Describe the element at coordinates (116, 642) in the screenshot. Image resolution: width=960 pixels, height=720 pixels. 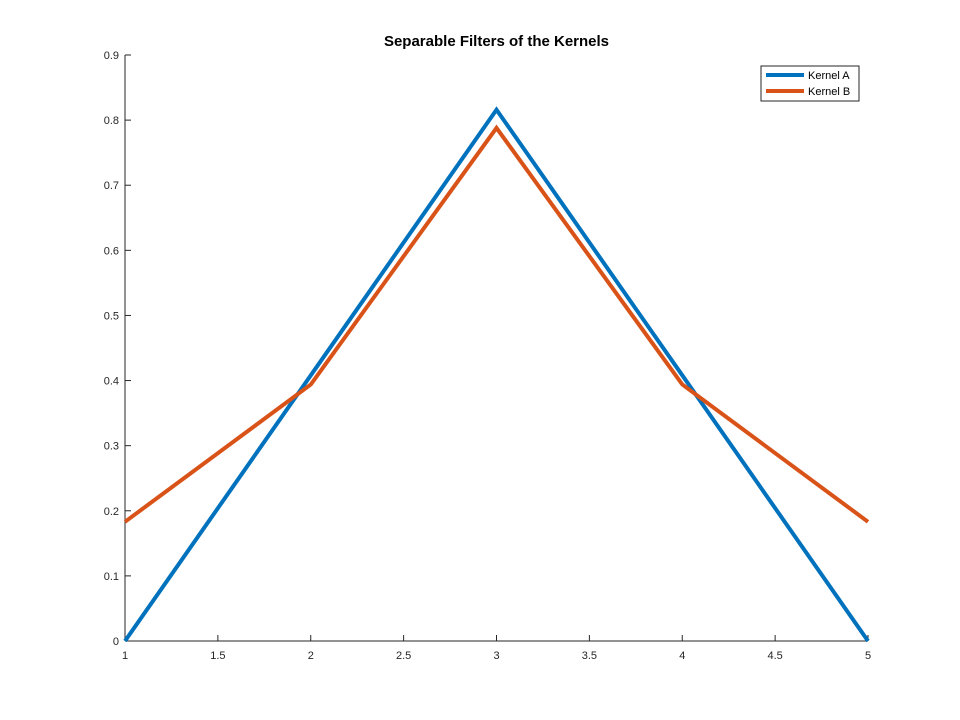
I see `y-tick-label: 0` at that location.